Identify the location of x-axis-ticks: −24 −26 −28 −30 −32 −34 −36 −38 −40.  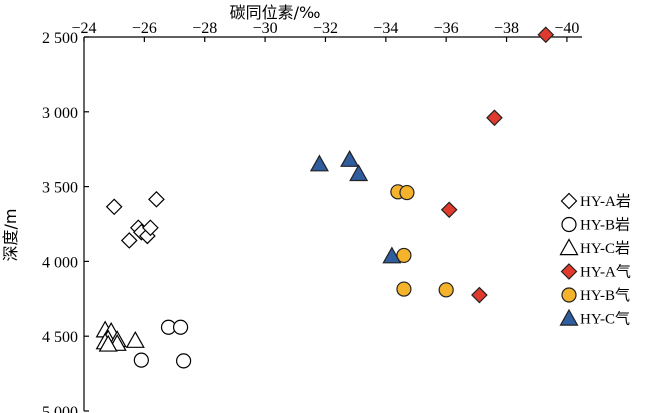
(325, 31).